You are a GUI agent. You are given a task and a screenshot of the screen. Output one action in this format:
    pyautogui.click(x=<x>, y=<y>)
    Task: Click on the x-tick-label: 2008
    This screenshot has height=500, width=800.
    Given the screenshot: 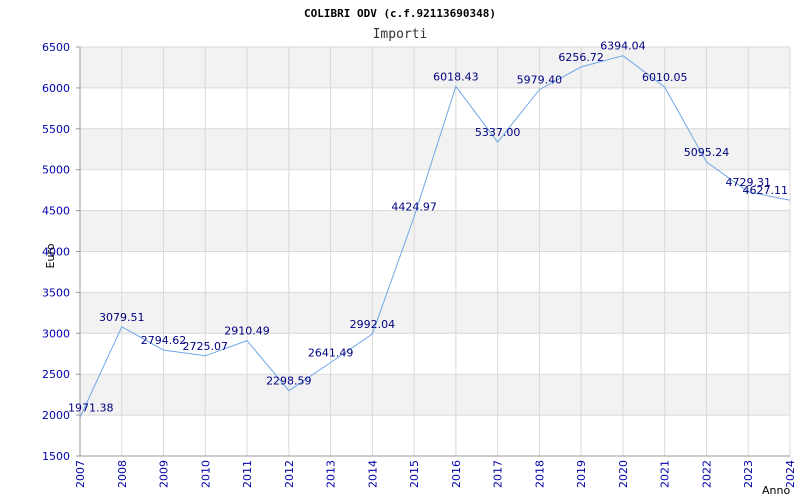 What is the action you would take?
    pyautogui.click(x=122, y=474)
    